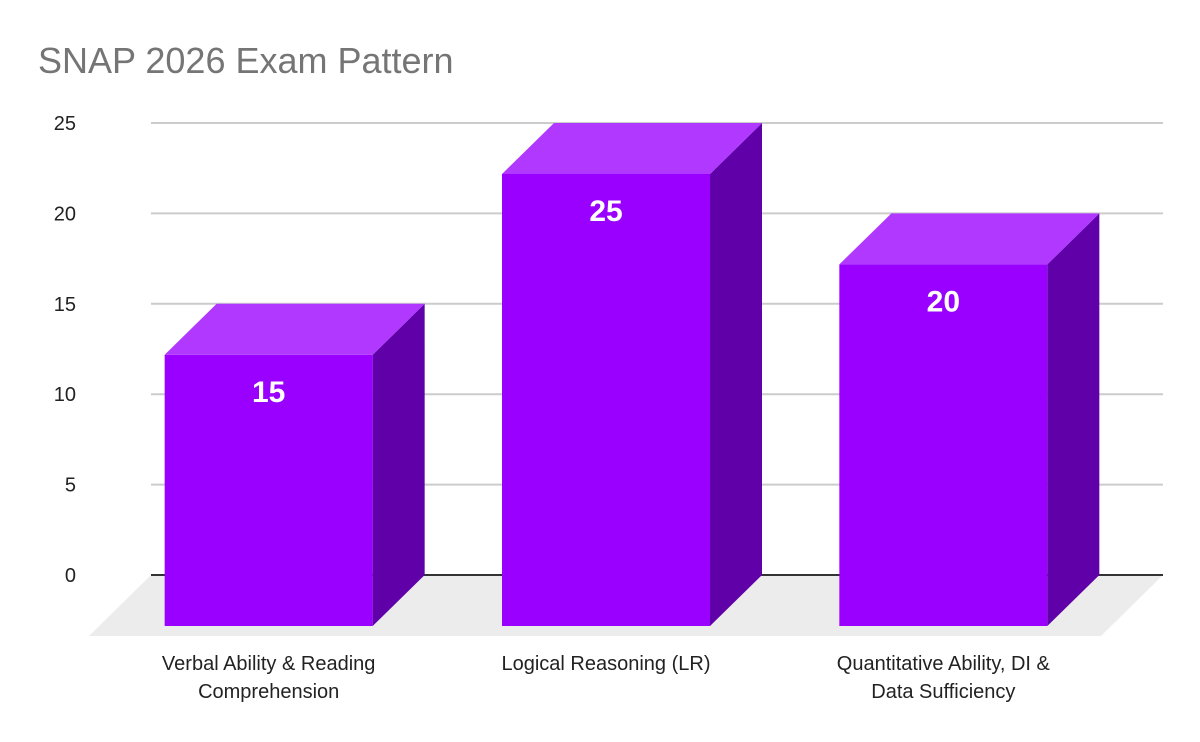 This screenshot has height=742, width=1200. What do you see at coordinates (70, 486) in the screenshot?
I see `y-tick-label: 5` at bounding box center [70, 486].